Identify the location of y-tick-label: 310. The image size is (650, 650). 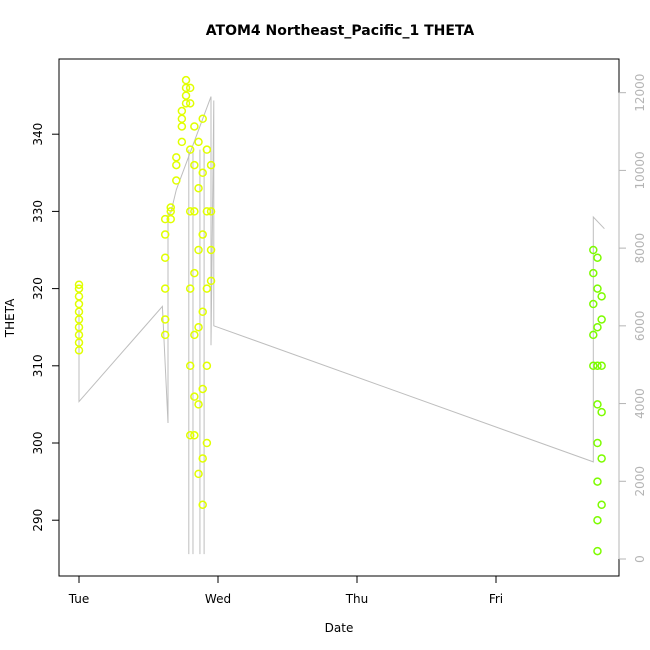
(38, 365).